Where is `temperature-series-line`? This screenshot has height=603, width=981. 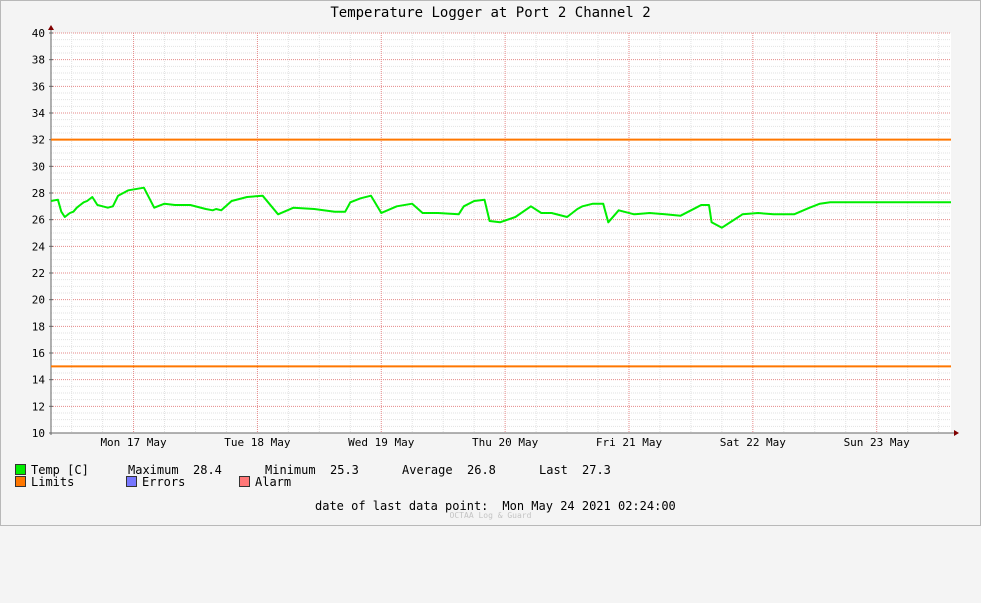 temperature-series-line is located at coordinates (500, 207).